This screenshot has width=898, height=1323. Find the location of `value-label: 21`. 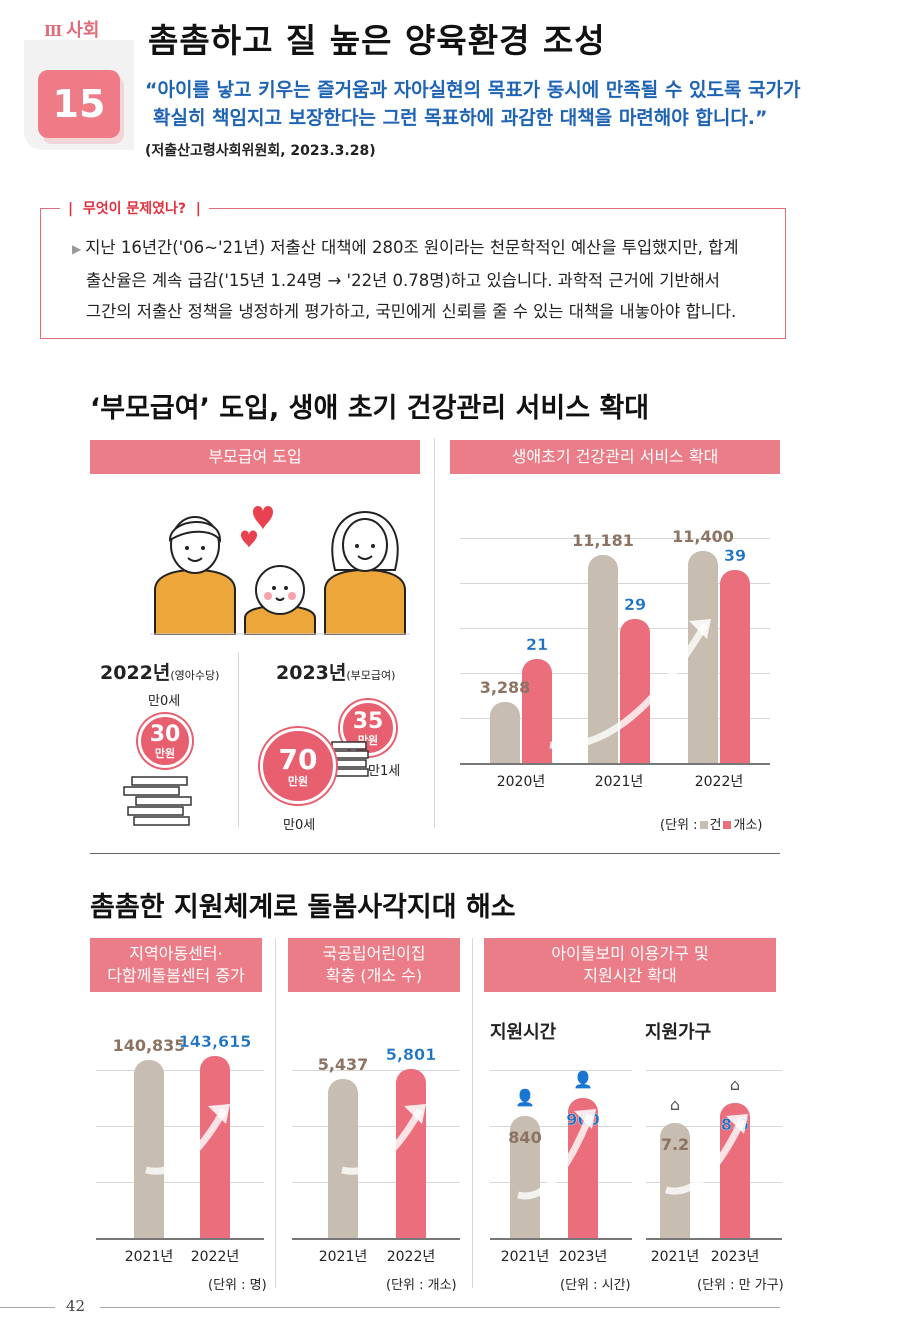

value-label: 21 is located at coordinates (537, 644).